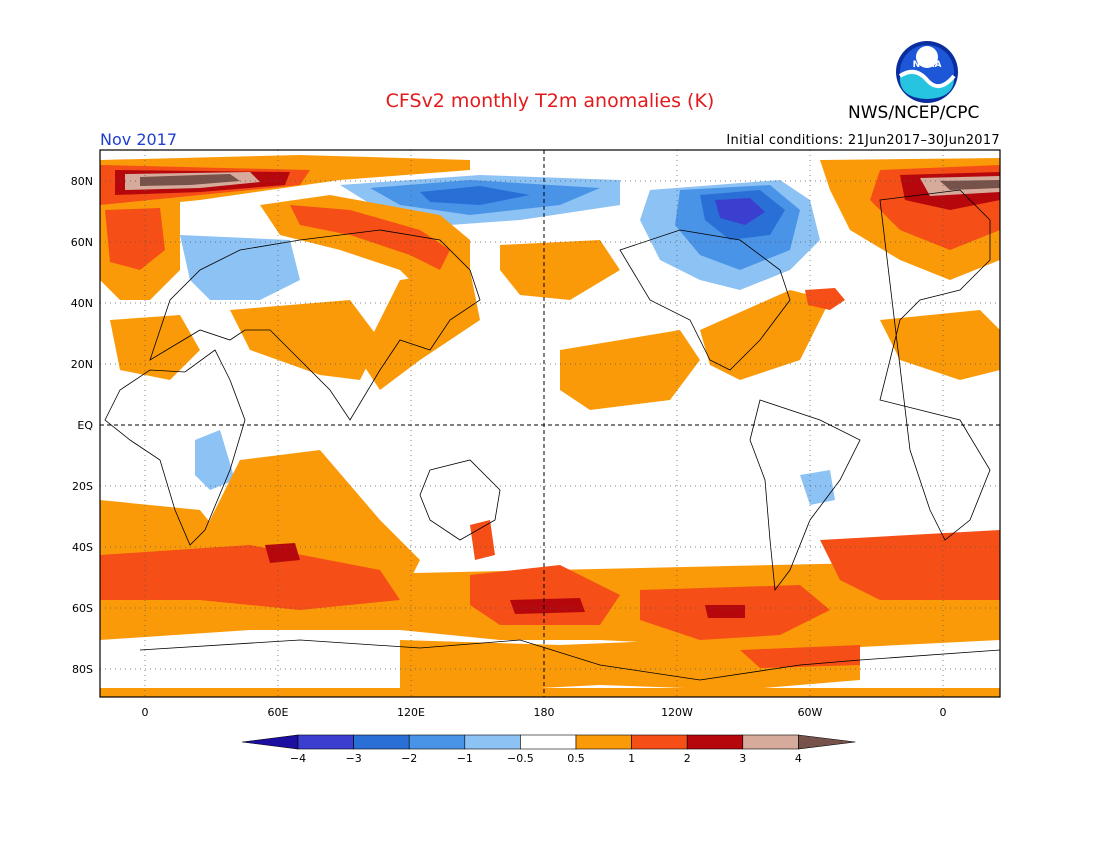  I want to click on lat-label: 60N, so click(82, 242).